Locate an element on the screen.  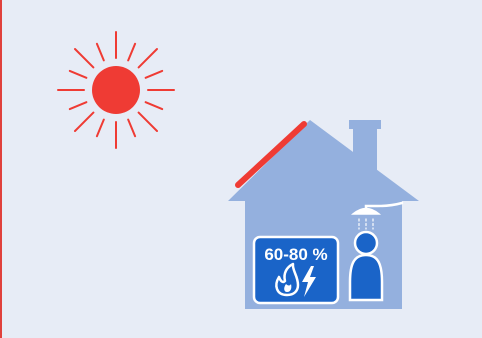
sun-icon is located at coordinates (116, 90).